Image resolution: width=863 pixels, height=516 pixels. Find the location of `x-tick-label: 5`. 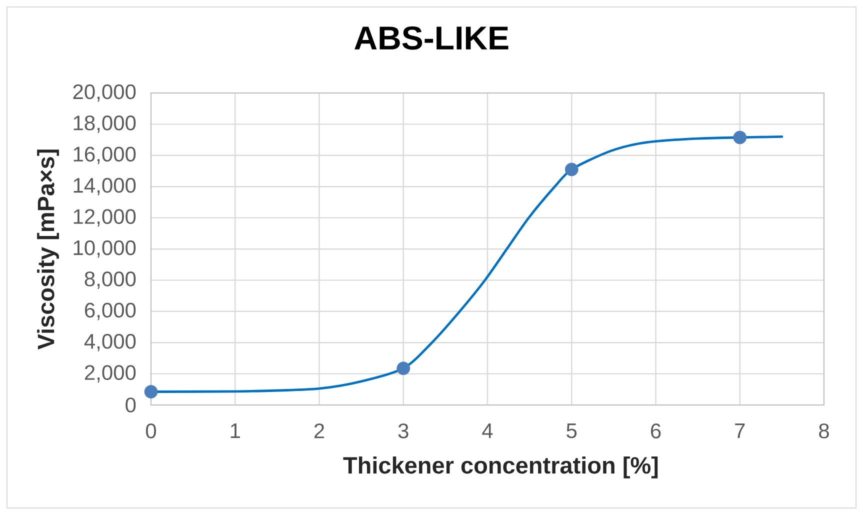

x-tick-label: 5 is located at coordinates (571, 431).